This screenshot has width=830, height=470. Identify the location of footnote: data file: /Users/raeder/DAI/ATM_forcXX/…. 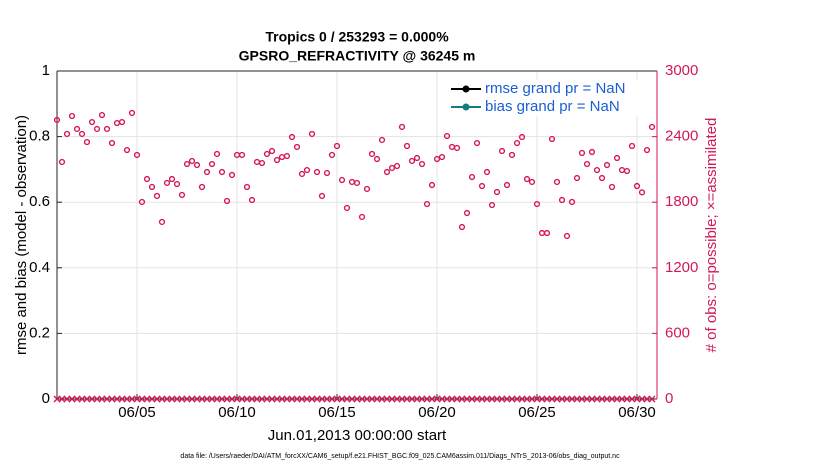
(400, 456).